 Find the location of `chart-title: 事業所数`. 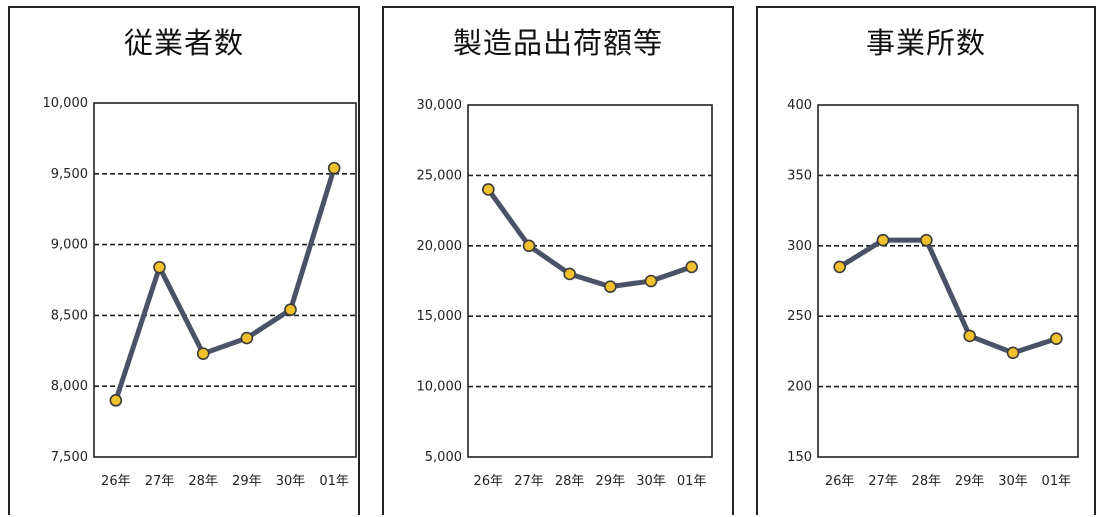

chart-title: 事業所数 is located at coordinates (925, 43).